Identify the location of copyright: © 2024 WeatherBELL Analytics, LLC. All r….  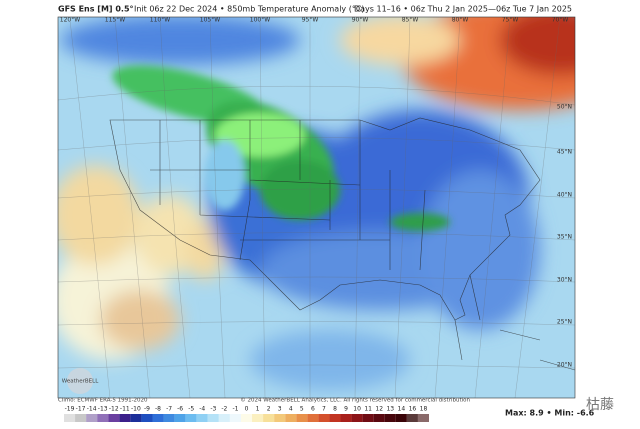
(355, 400).